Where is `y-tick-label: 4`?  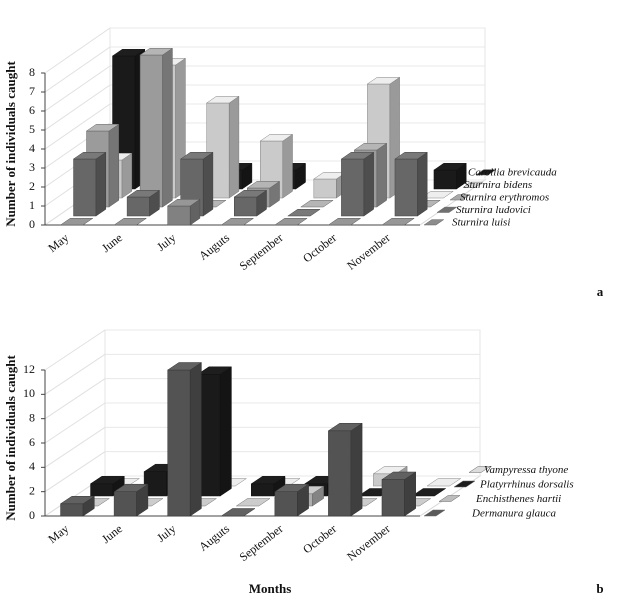 y-tick-label: 4 is located at coordinates (32, 466).